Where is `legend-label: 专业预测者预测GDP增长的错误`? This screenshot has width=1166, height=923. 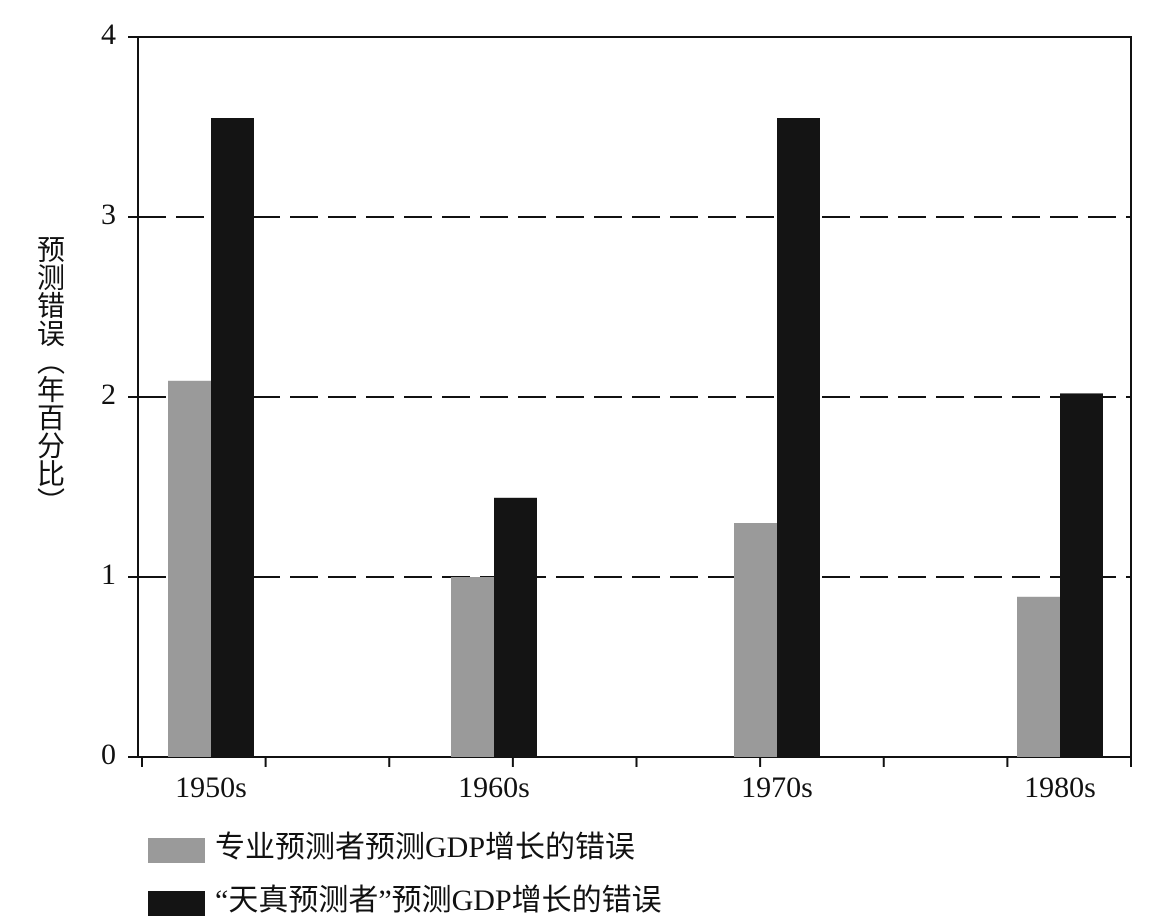 legend-label: 专业预测者预测GDP增长的错误 is located at coordinates (425, 847).